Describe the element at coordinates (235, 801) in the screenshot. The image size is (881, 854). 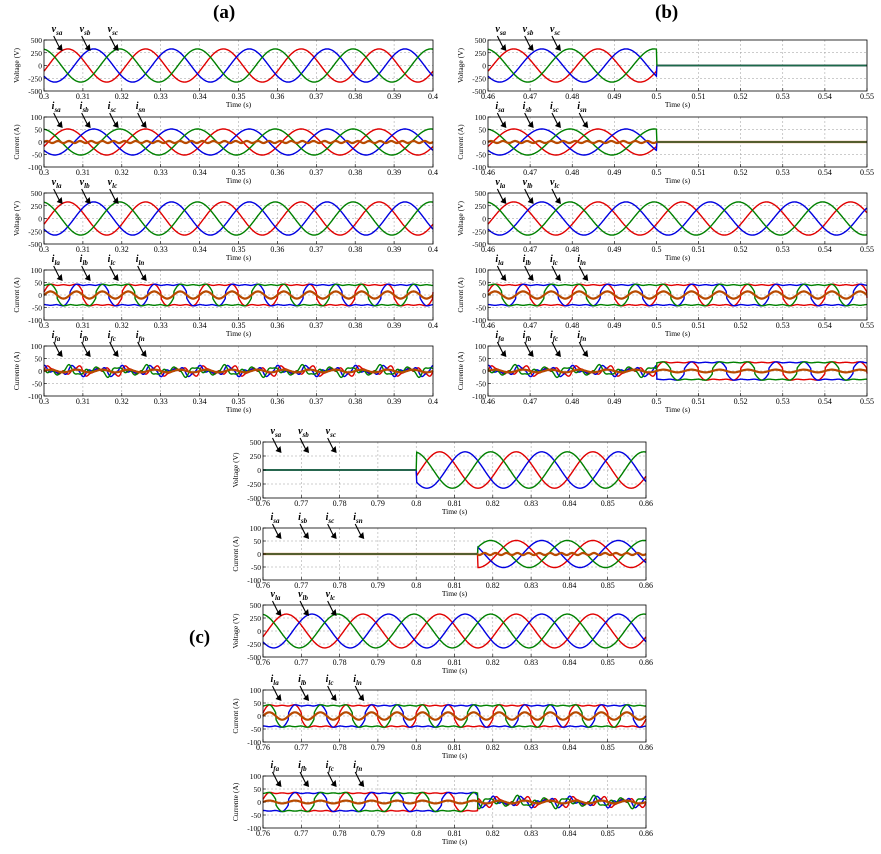
I see `y-axis-label: Currente (A)` at that location.